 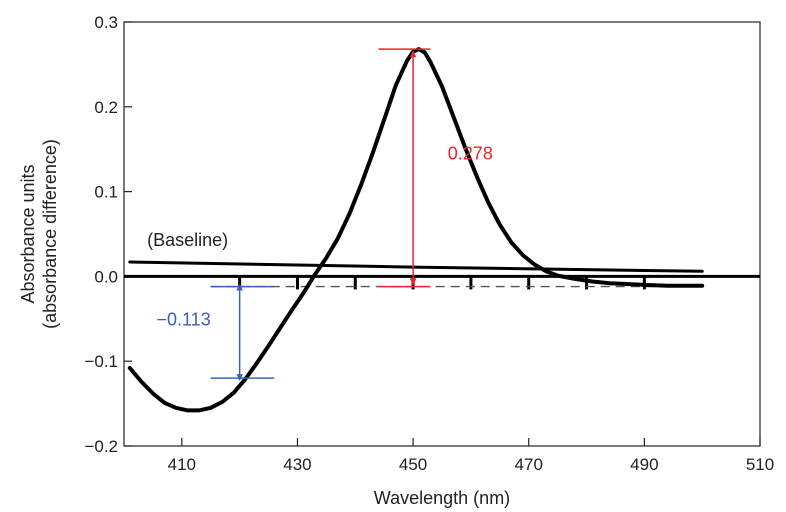 I want to click on x-tick-label: 510, so click(x=760, y=464).